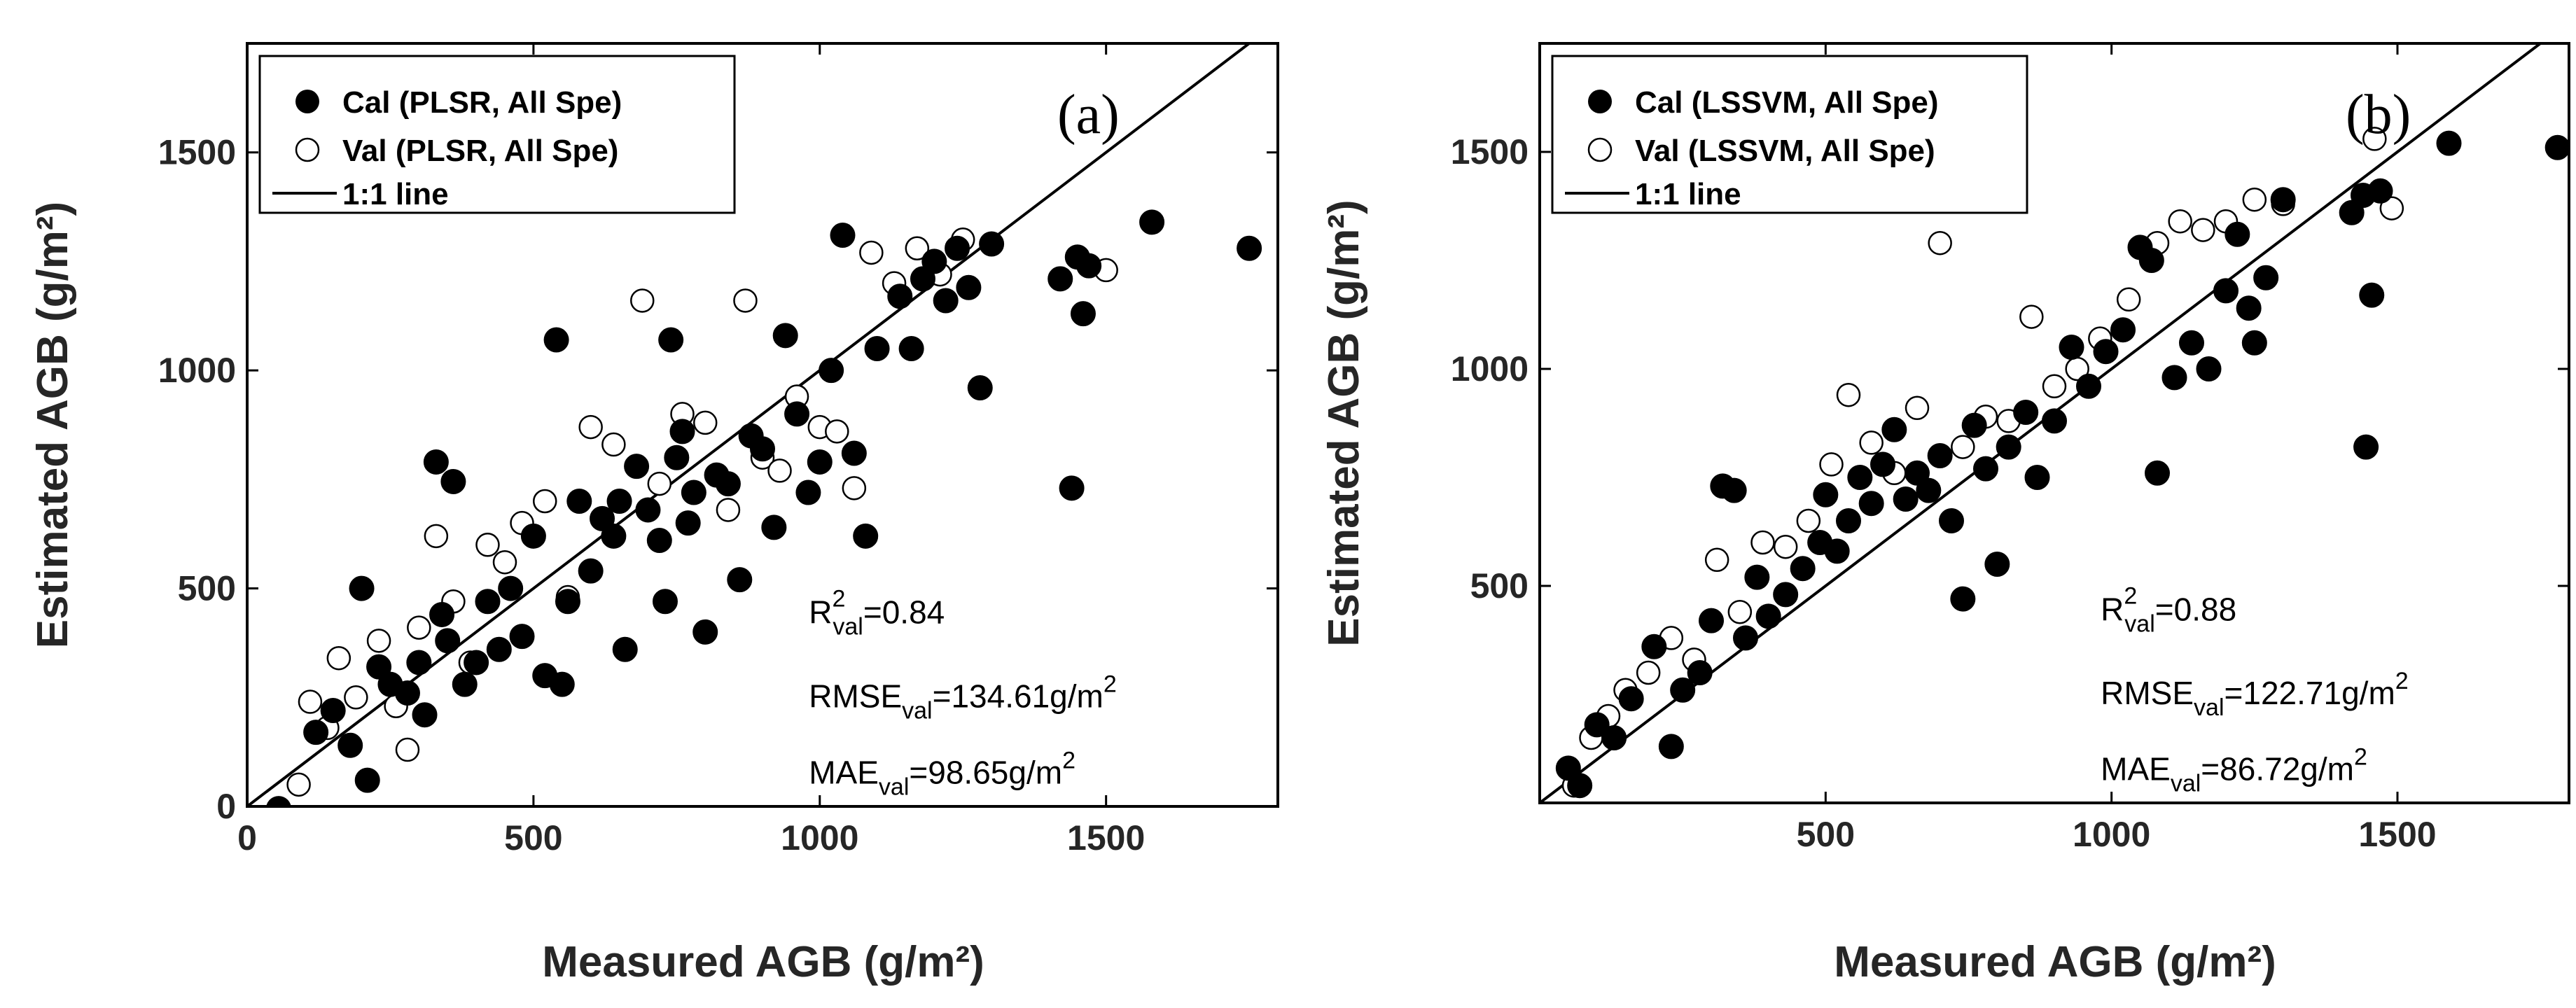 Image resolution: width=2576 pixels, height=1008 pixels. I want to click on legend-cal-label: Cal (LSSVM, All Spe), so click(1787, 102).